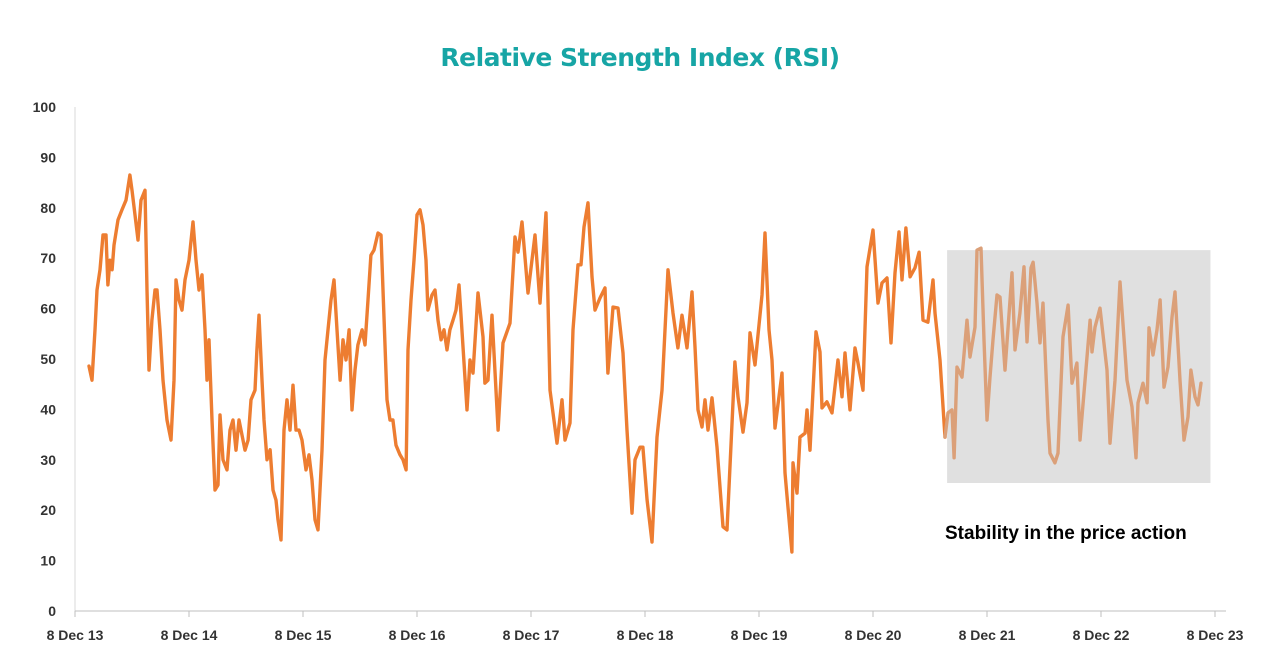  I want to click on annotation-text: Stability in the price action, so click(1066, 533).